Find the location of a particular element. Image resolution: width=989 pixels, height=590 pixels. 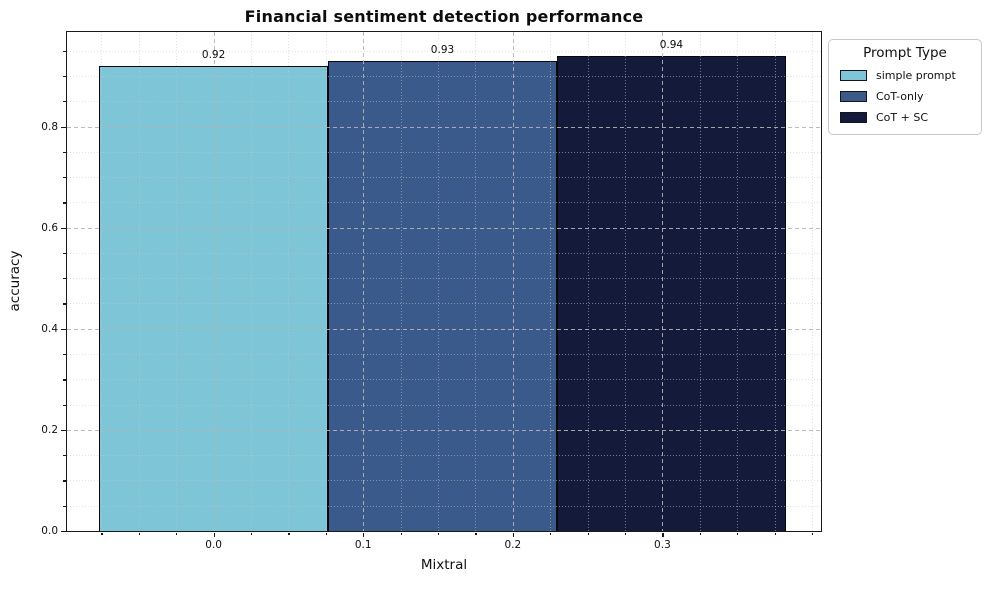

y-axis-label: accuracy is located at coordinates (15, 281).